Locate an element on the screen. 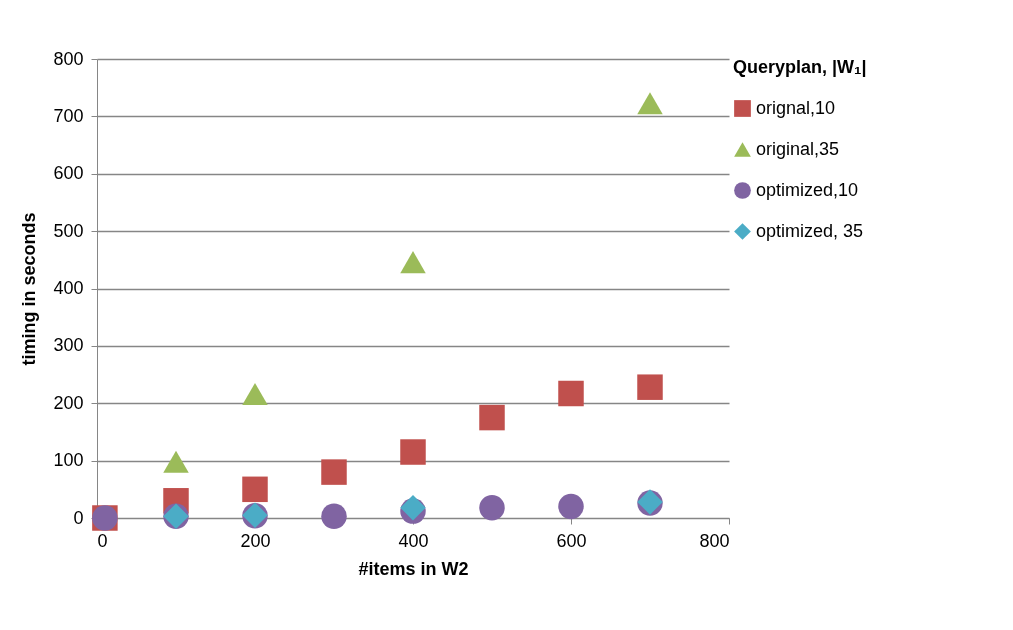 The width and height of the screenshot is (1013, 630). legend-title: Queryplan, |W₁| is located at coordinates (800, 67).